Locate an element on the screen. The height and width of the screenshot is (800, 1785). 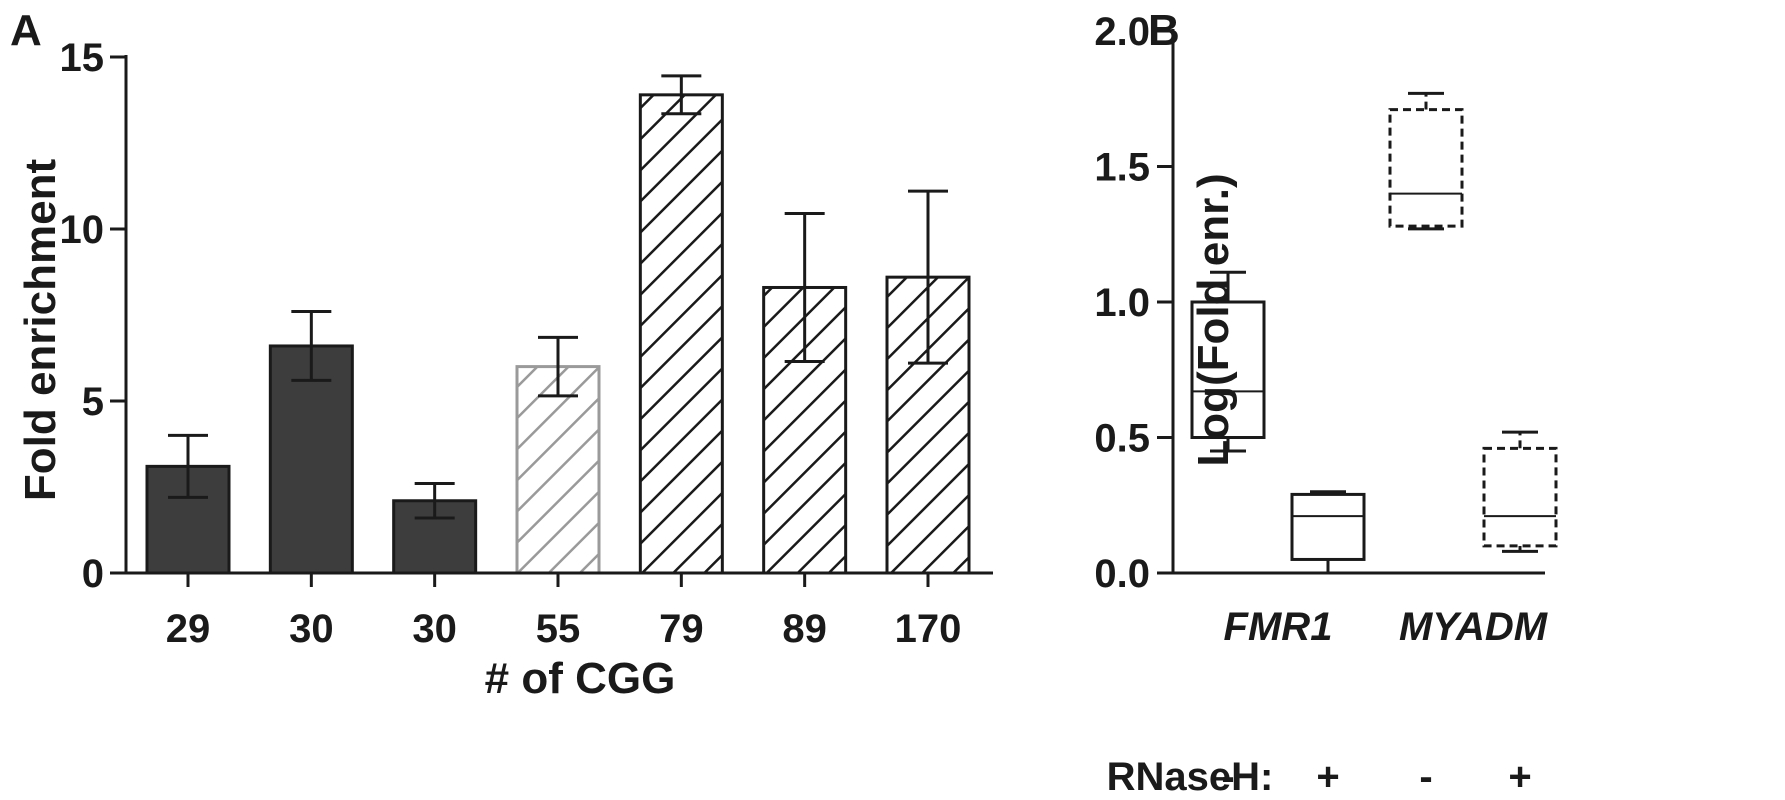
group-label-fmr1: FMR1 is located at coordinates (1278, 627).